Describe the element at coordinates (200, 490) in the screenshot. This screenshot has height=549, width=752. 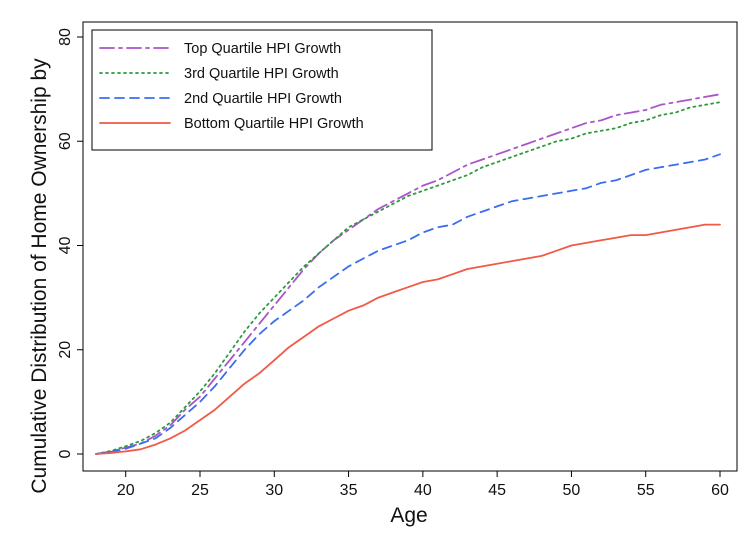
I see `x-tick-label: 25` at that location.